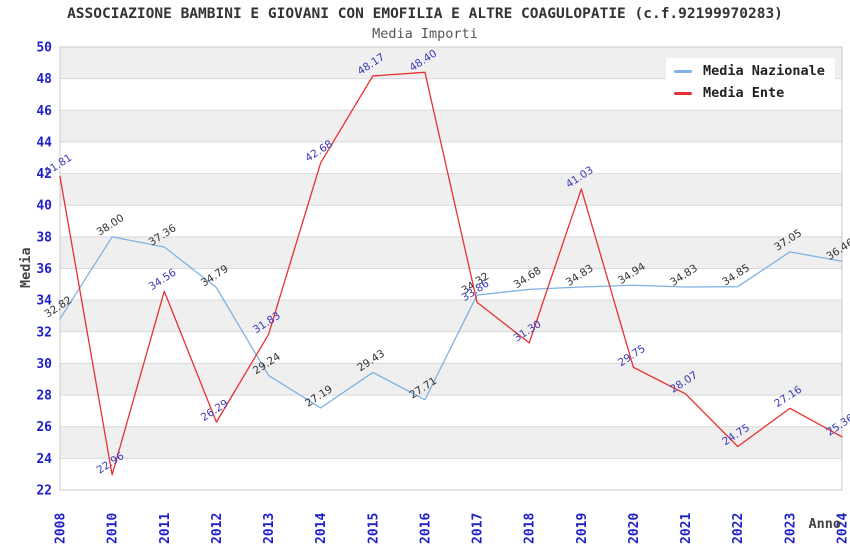 This screenshot has width=850, height=550. Describe the element at coordinates (44, 48) in the screenshot. I see `svg-text: 50` at that location.